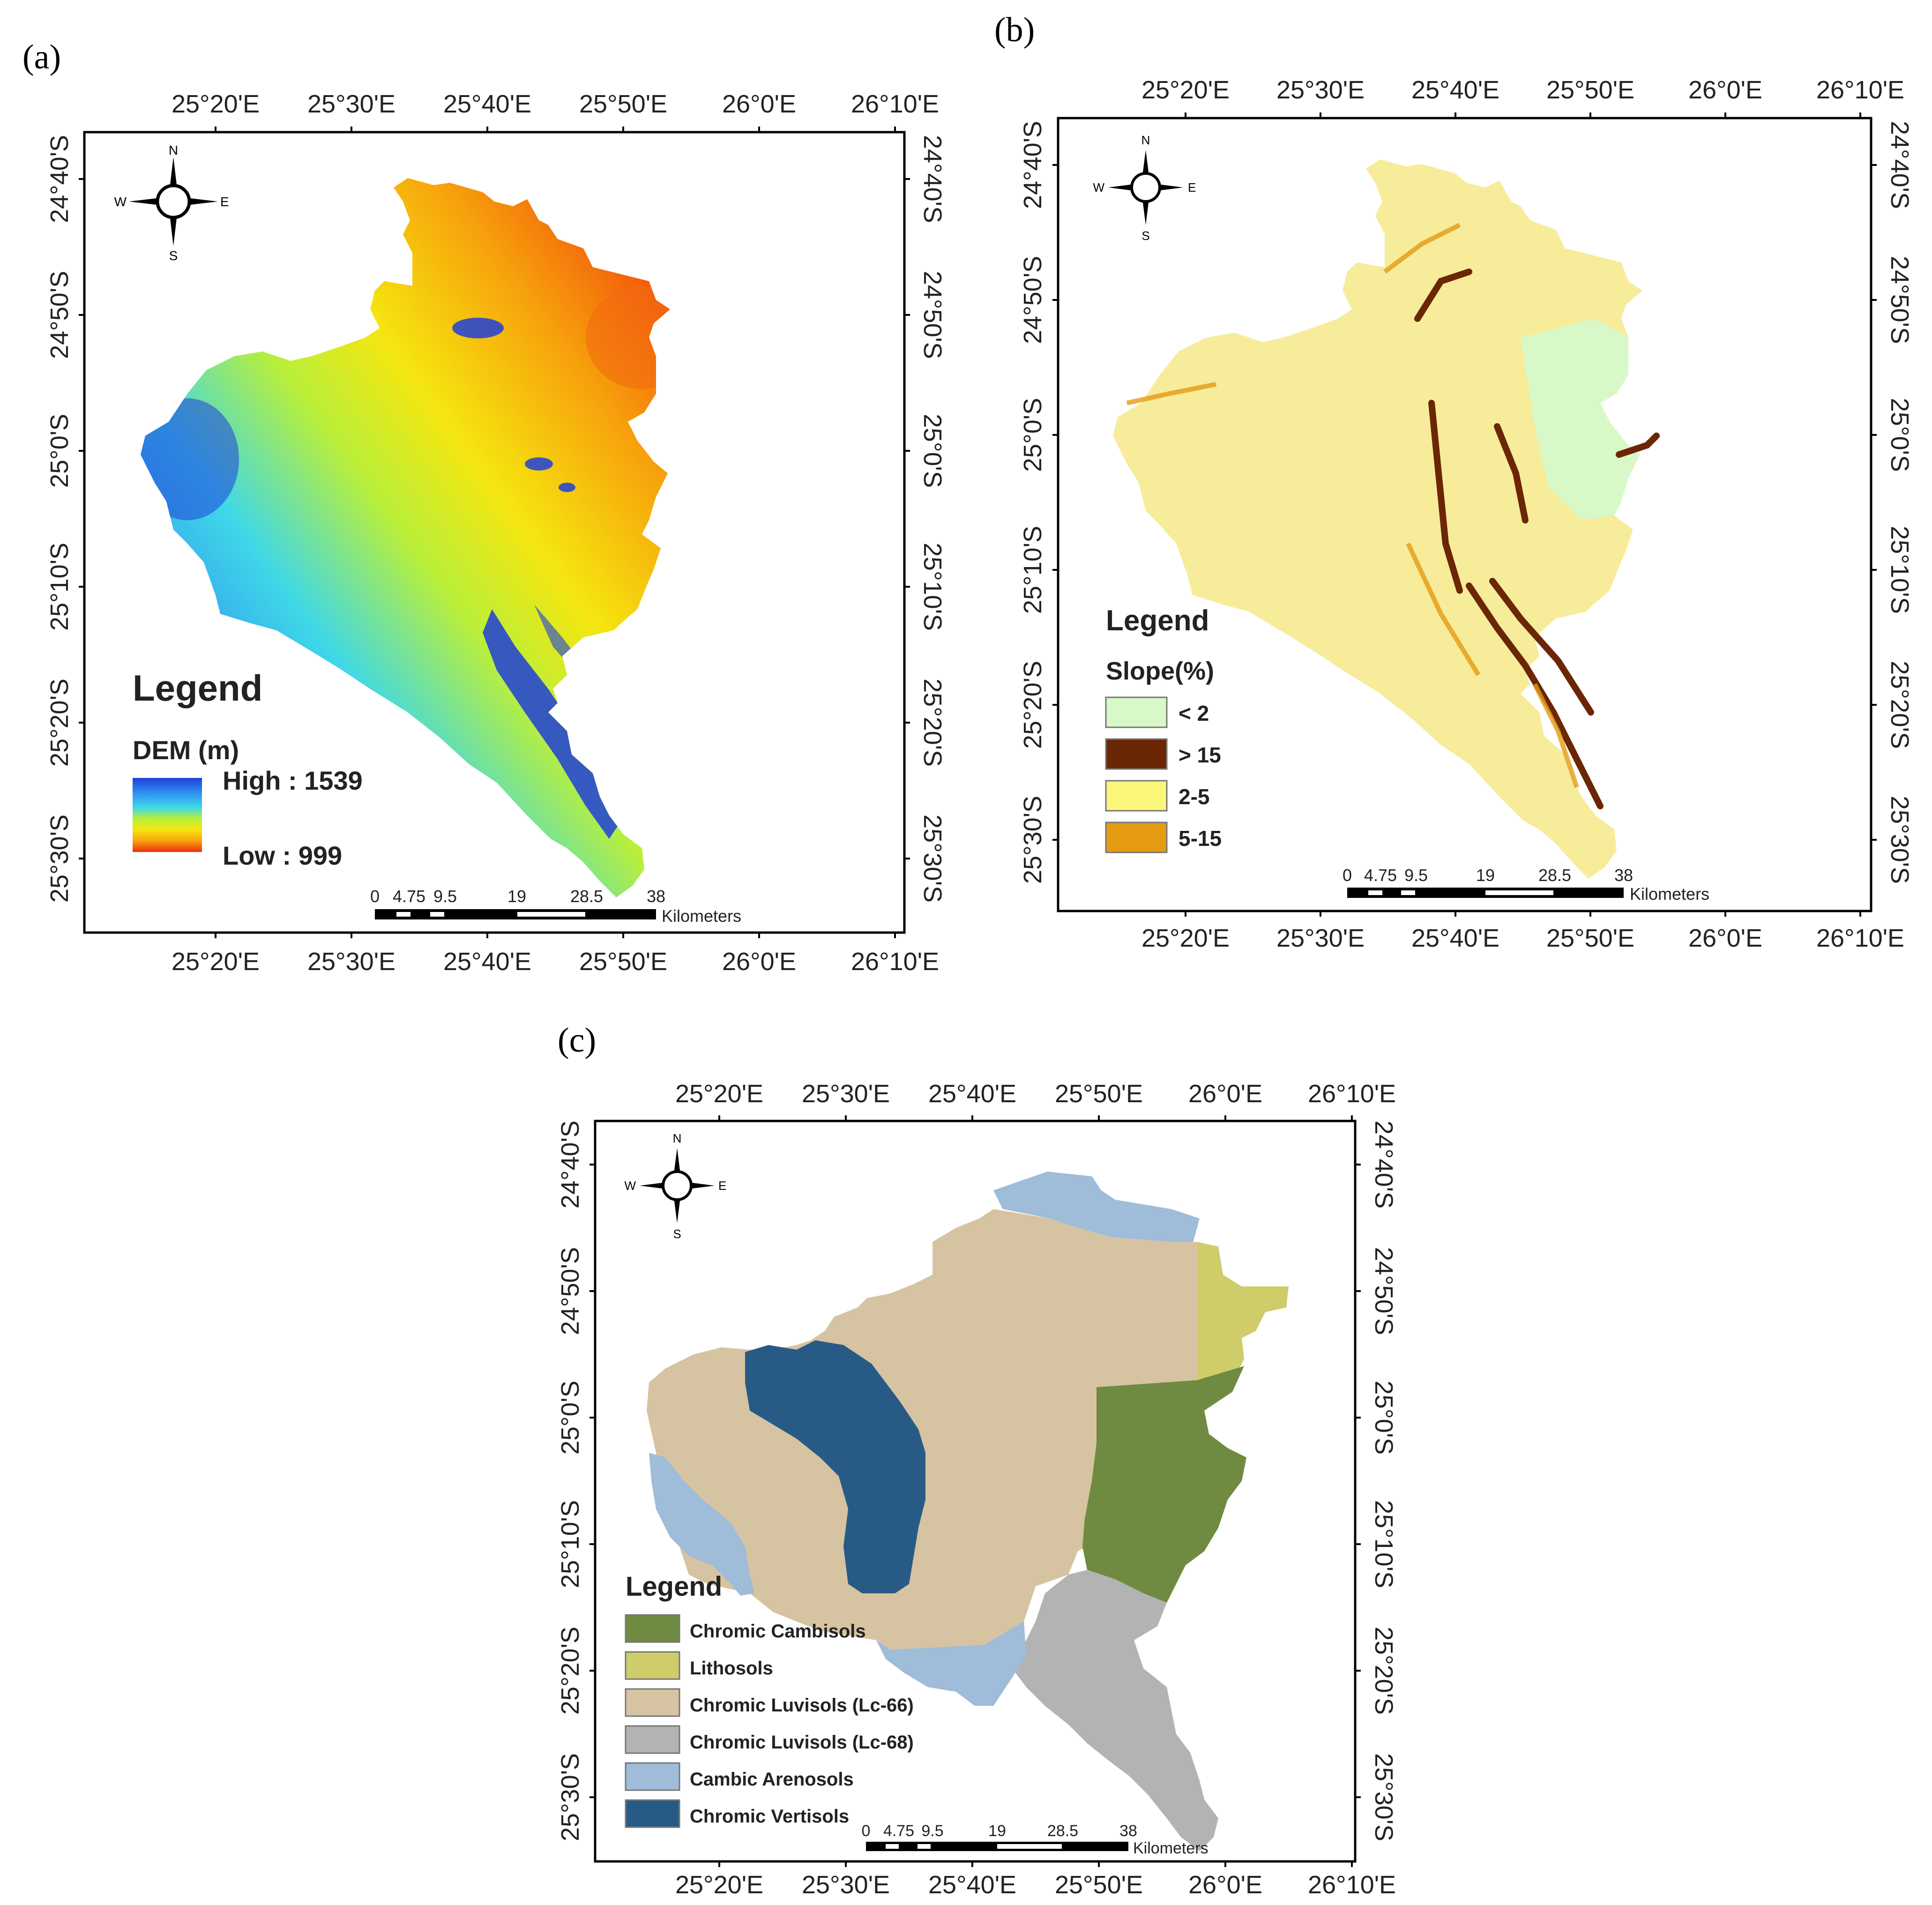  What do you see at coordinates (1384, 1291) in the screenshot?
I see `panel-c-lat-right-2: 24°50'S` at bounding box center [1384, 1291].